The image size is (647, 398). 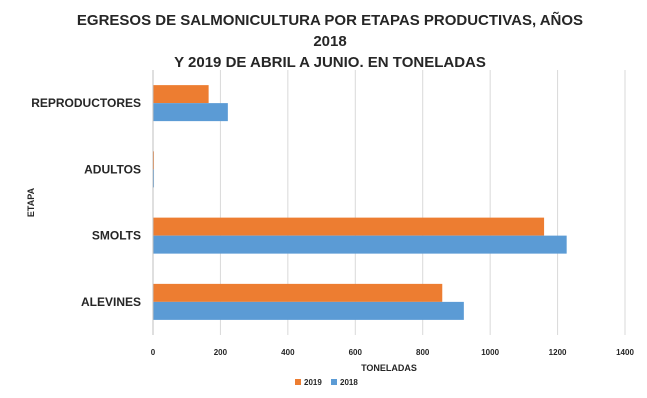 What do you see at coordinates (86, 103) in the screenshot?
I see `category-label-reproductores: REPRODUCTORES` at bounding box center [86, 103].